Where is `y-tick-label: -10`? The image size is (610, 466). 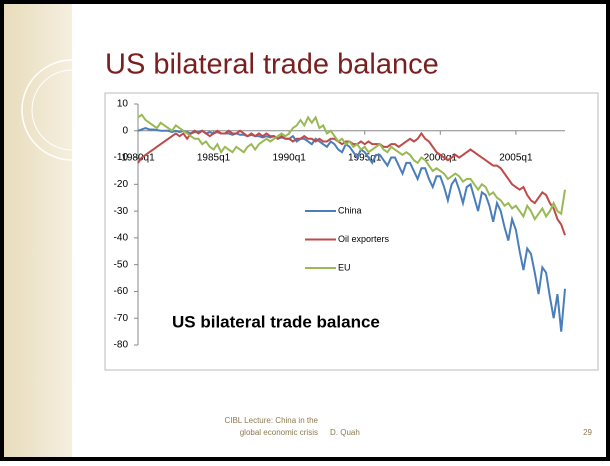
y-tick-label: -10 is located at coordinates (121, 157).